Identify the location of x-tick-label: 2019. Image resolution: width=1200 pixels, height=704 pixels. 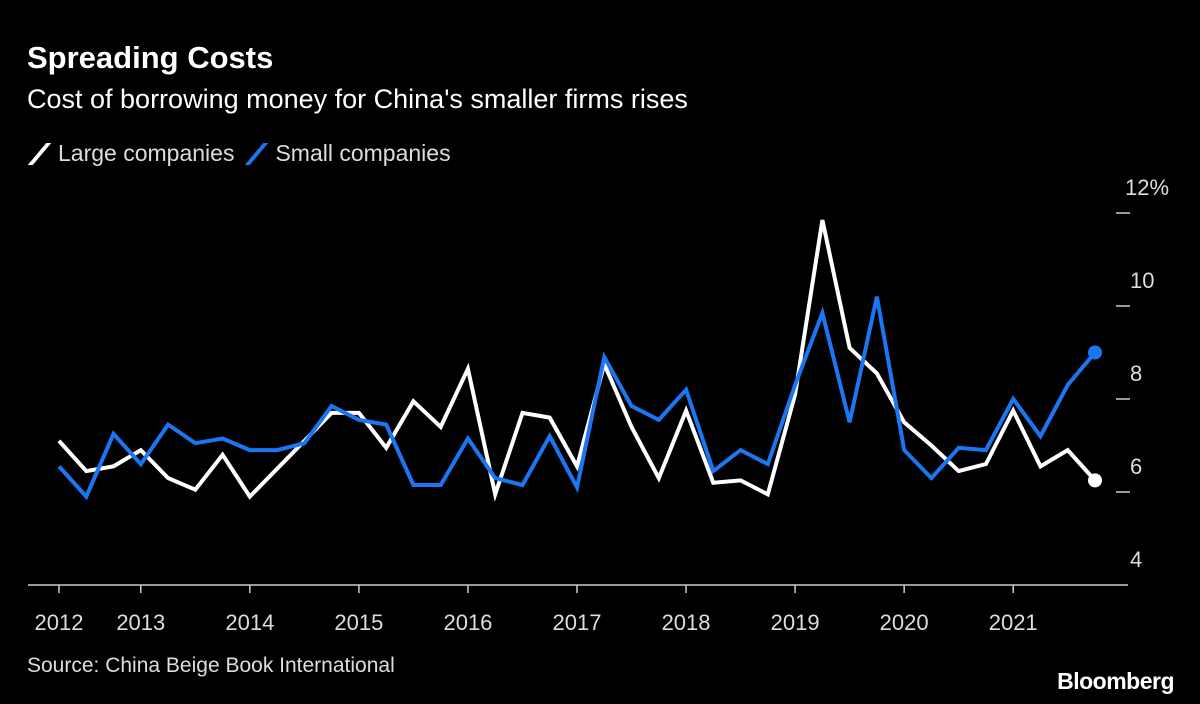
(795, 622).